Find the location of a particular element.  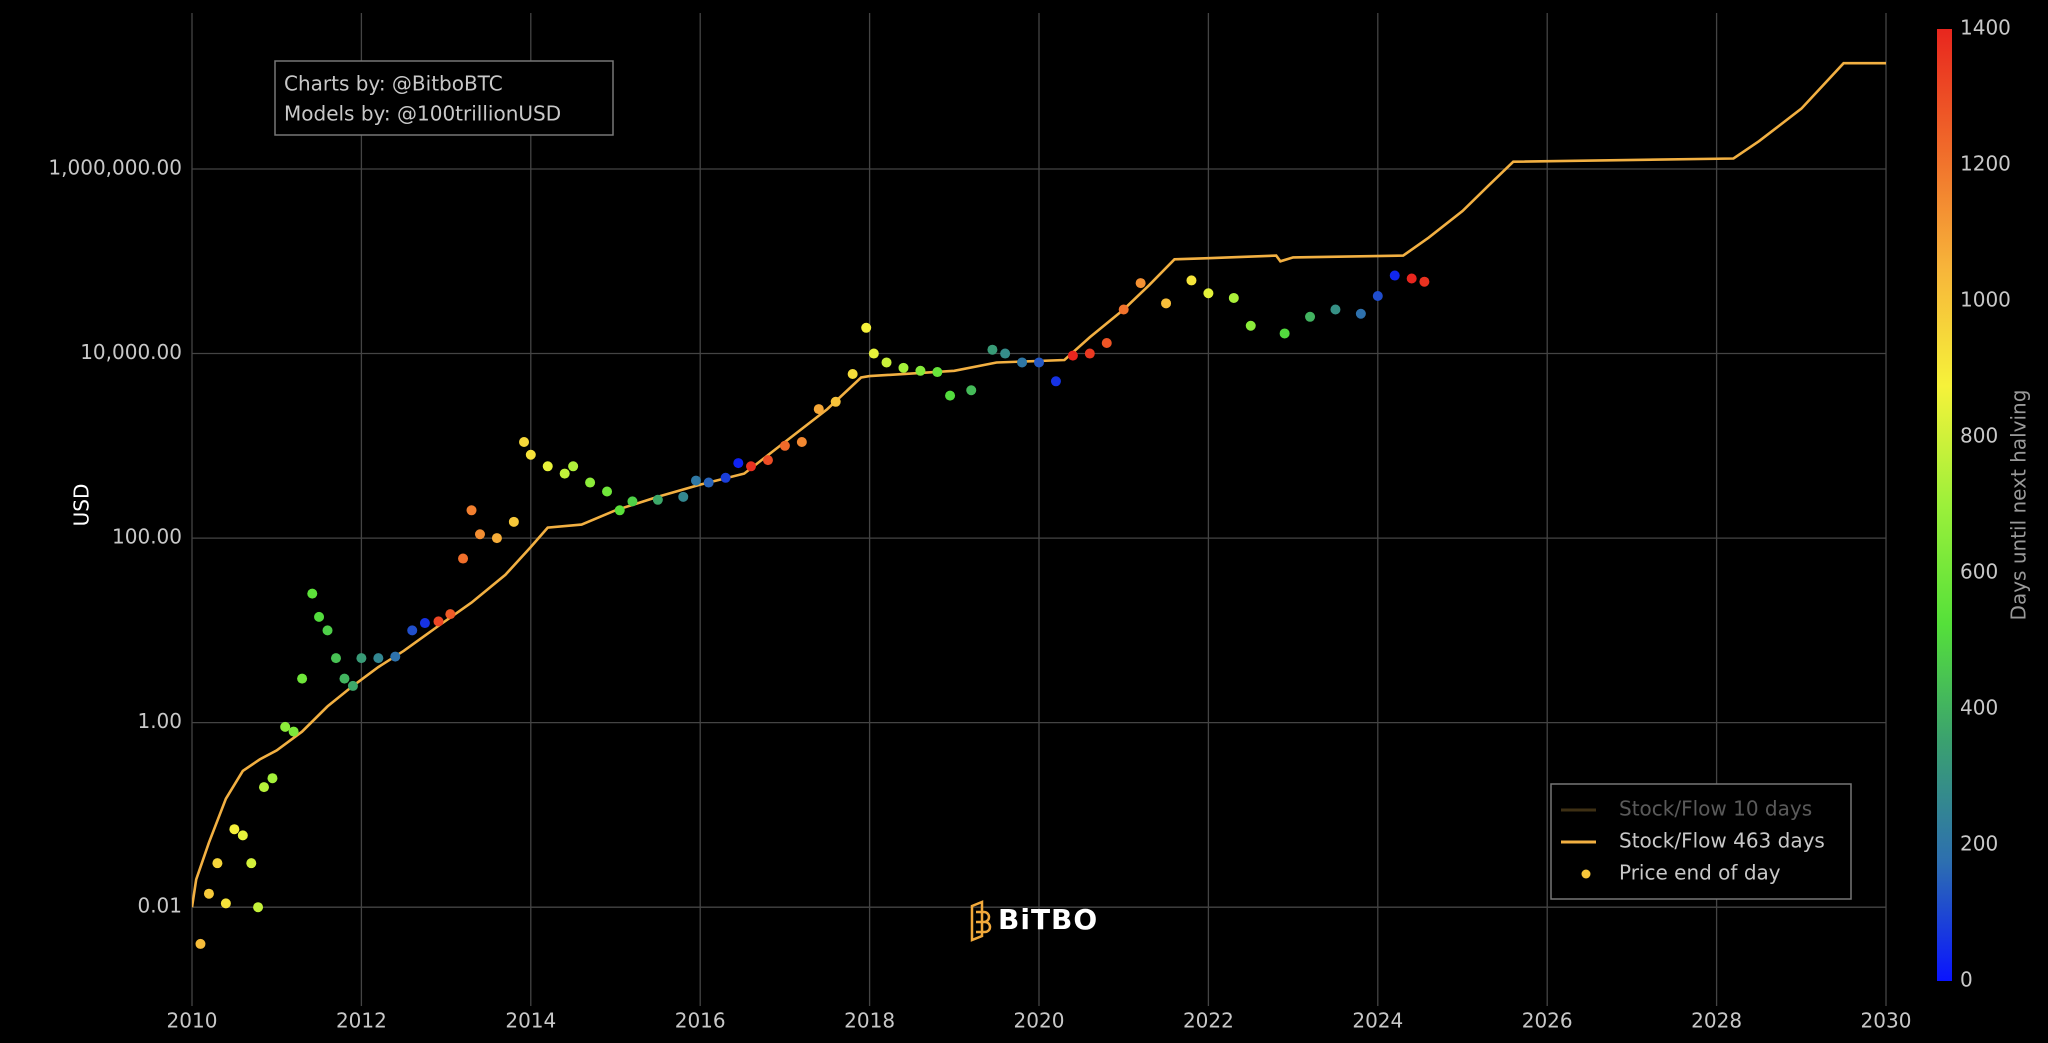

colorbar-tick-label: 800 is located at coordinates (1979, 436).